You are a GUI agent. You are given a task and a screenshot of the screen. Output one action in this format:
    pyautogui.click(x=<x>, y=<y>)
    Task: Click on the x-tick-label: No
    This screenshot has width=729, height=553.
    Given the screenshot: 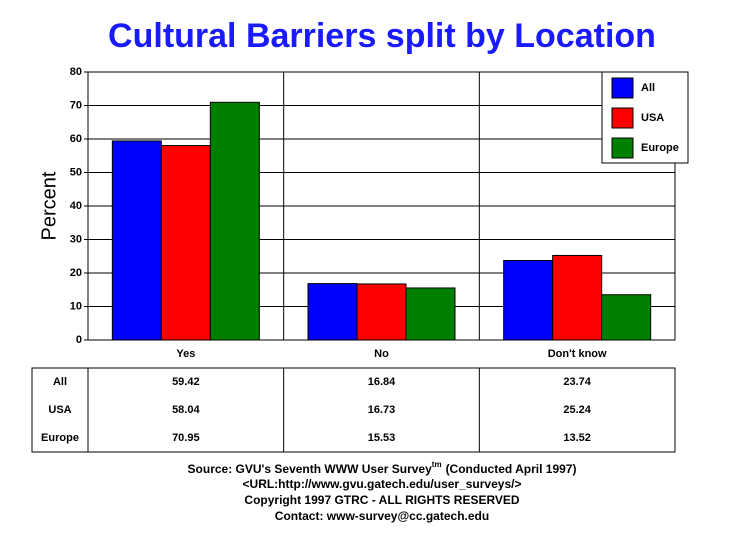 What is the action you would take?
    pyautogui.click(x=381, y=354)
    